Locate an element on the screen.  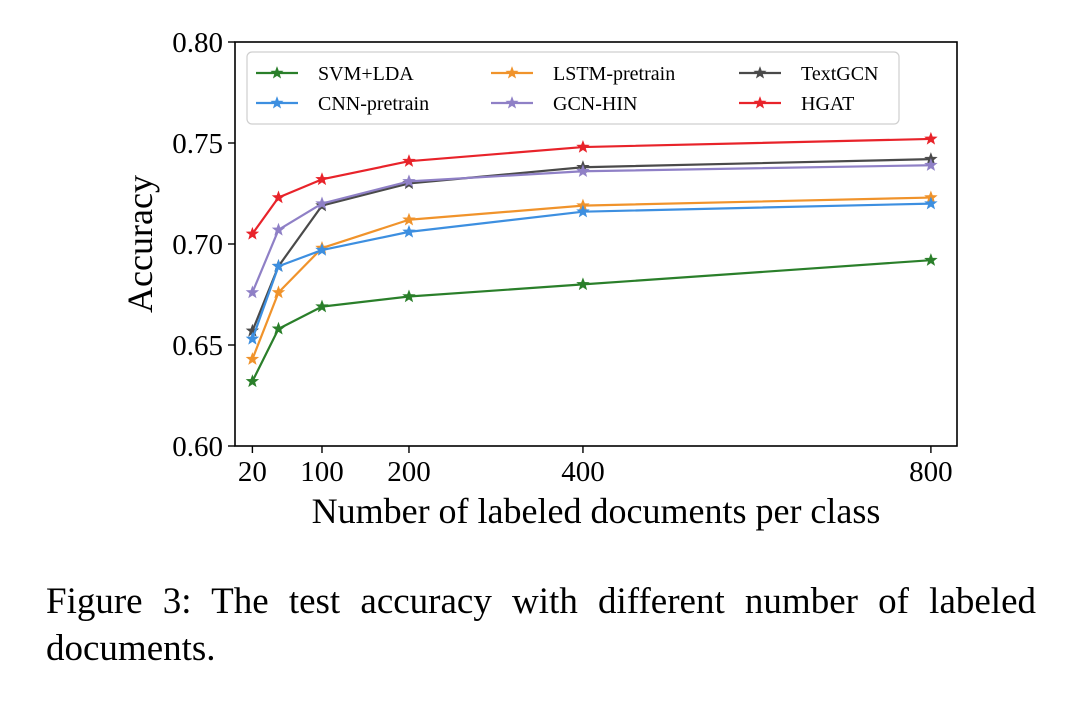
legend-label-hgat: HGAT is located at coordinates (827, 104).